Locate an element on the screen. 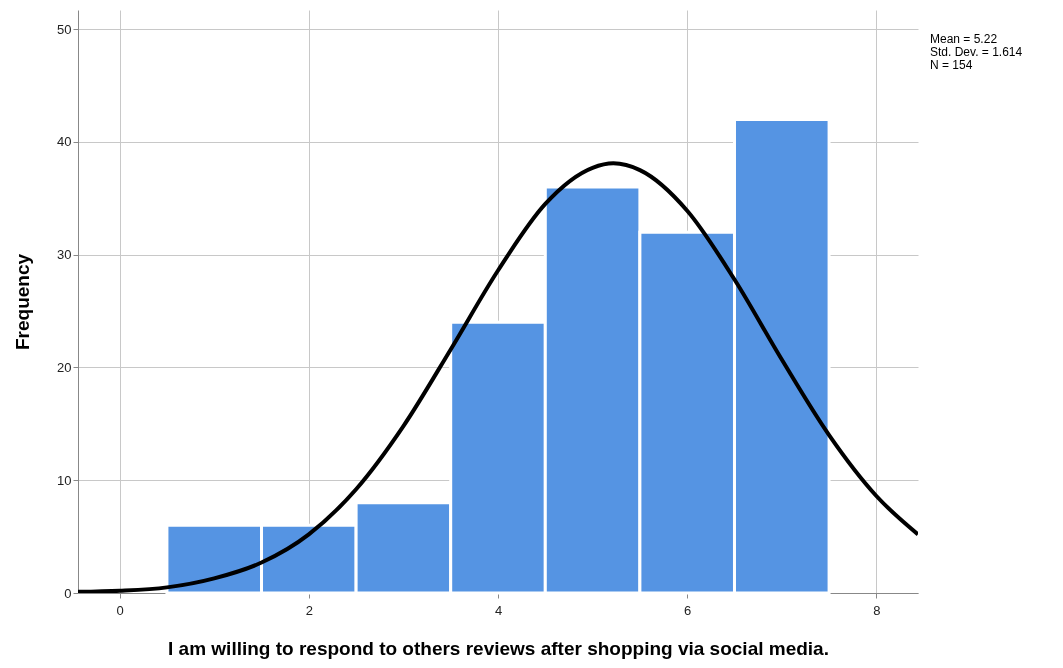 The width and height of the screenshot is (1063, 668). x-axis-title: I am willing to respond to others reviews after shopping via social media. is located at coordinates (498, 648).